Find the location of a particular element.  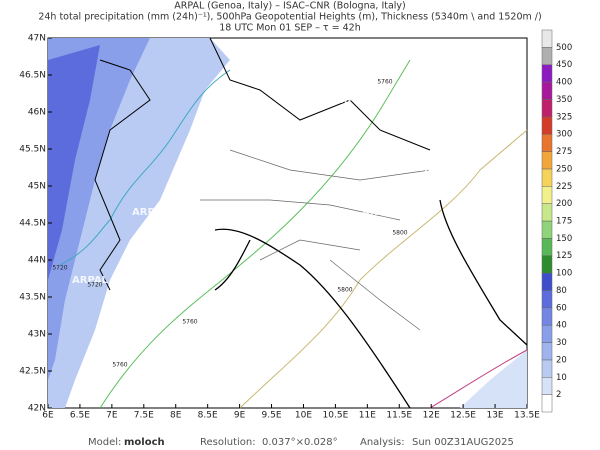

colorbar-label: 20 is located at coordinates (561, 360).